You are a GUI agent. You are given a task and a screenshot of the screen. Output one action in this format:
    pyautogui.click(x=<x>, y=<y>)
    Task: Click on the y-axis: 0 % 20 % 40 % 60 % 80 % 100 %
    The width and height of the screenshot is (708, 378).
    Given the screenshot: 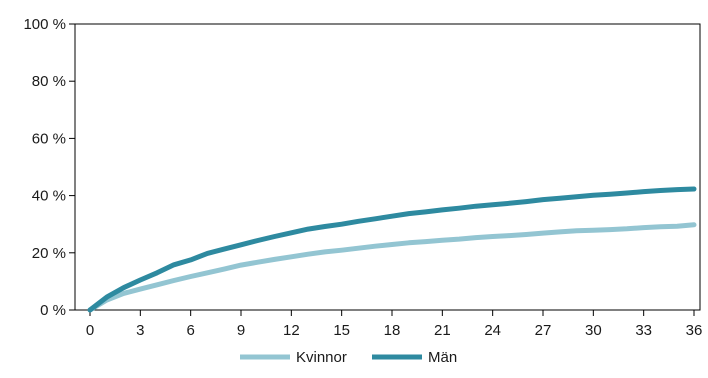 What is the action you would take?
    pyautogui.click(x=49, y=167)
    